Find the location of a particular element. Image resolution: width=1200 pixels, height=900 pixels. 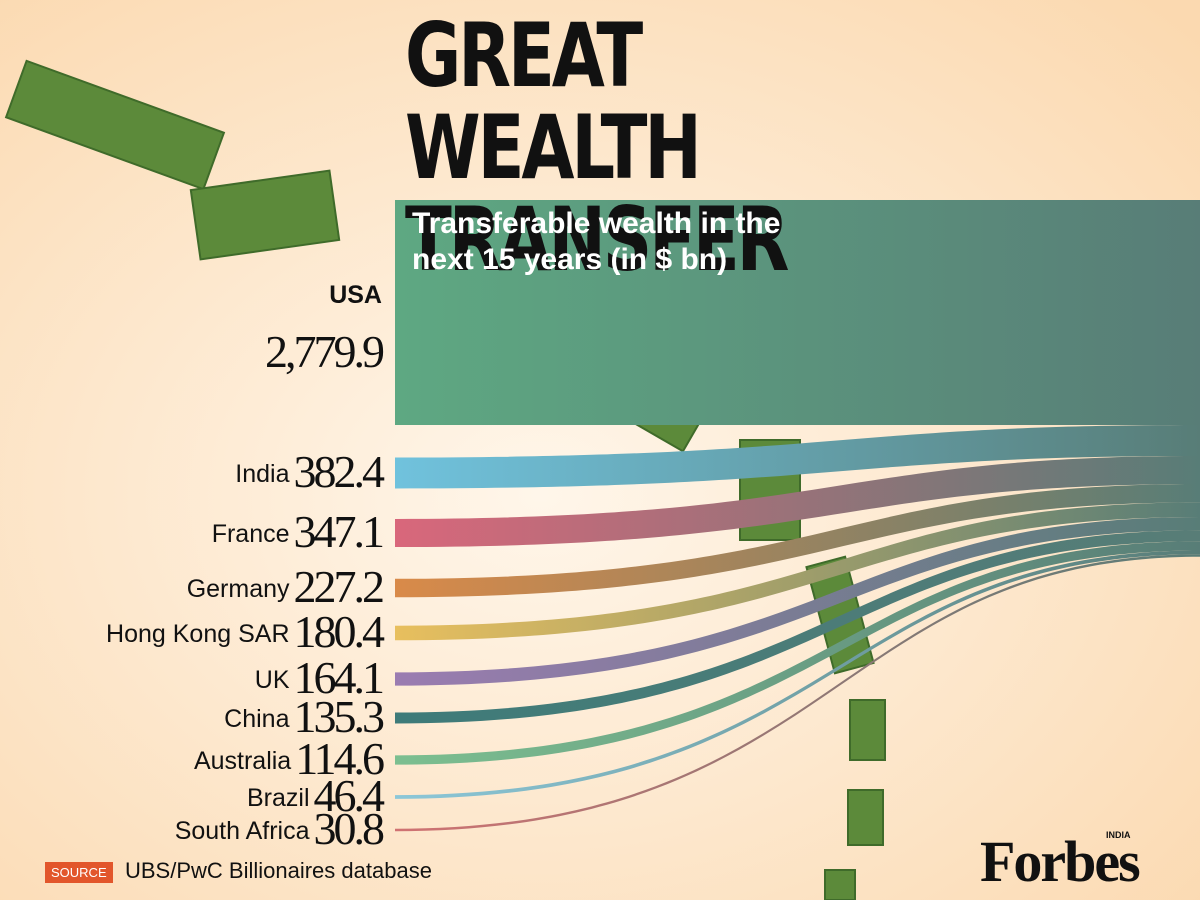

value-label: 227.2 is located at coordinates (339, 586).